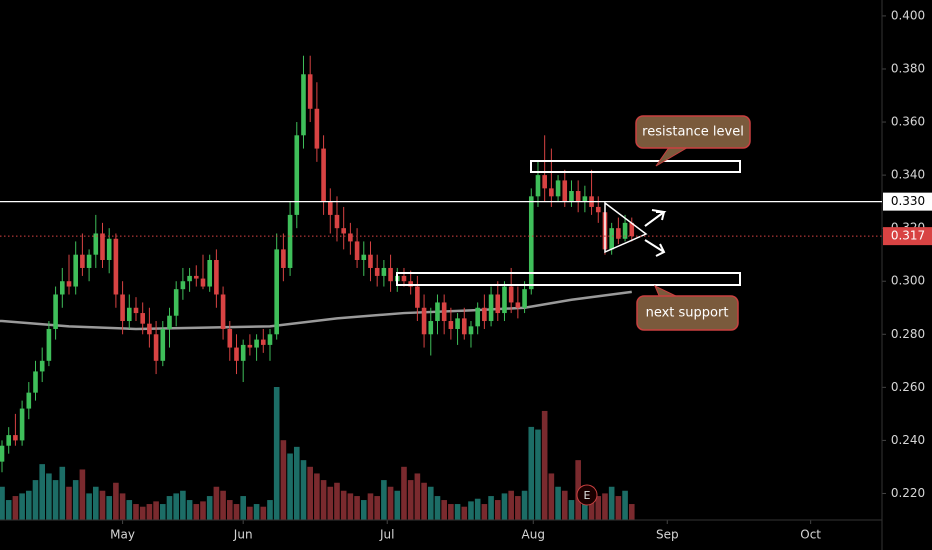  Describe the element at coordinates (908, 281) in the screenshot. I see `y-tick-label: 0.300` at that location.